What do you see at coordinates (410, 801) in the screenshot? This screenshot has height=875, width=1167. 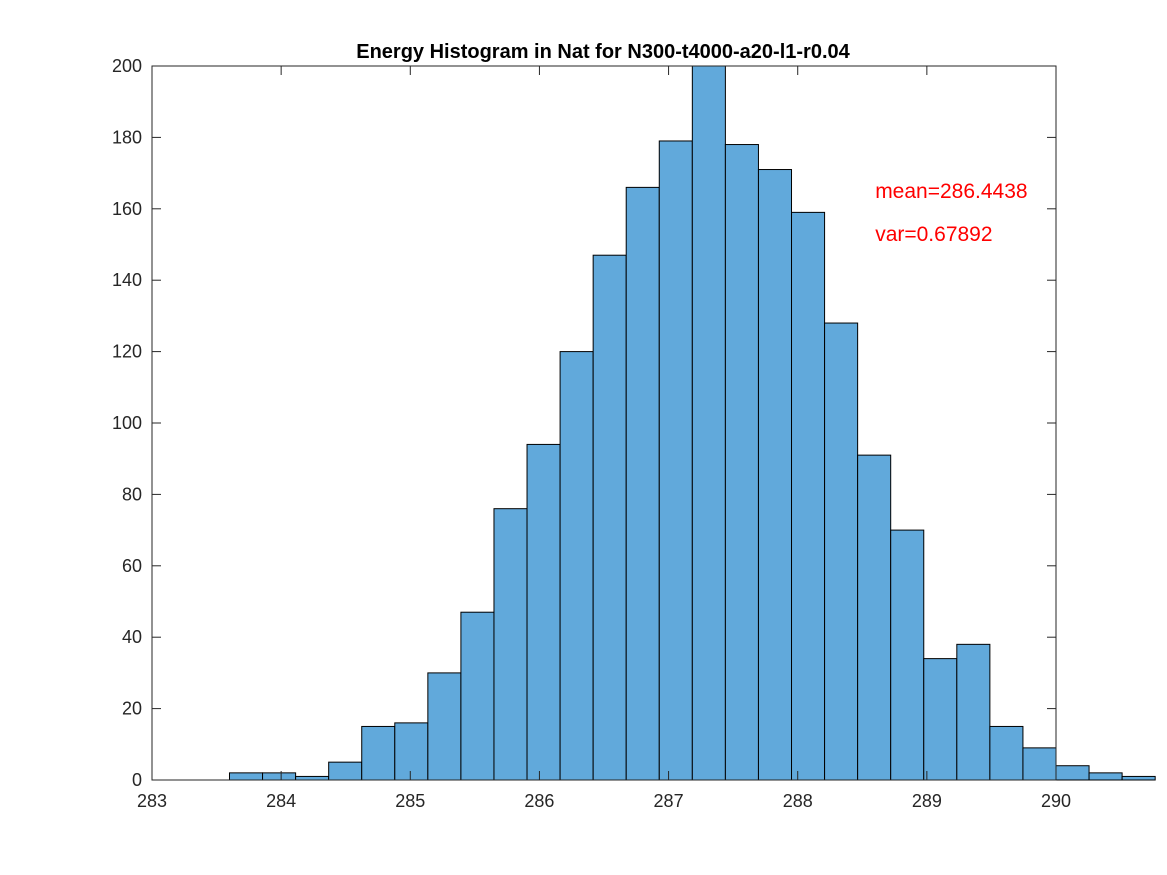 I see `x-tick-label: 285` at bounding box center [410, 801].